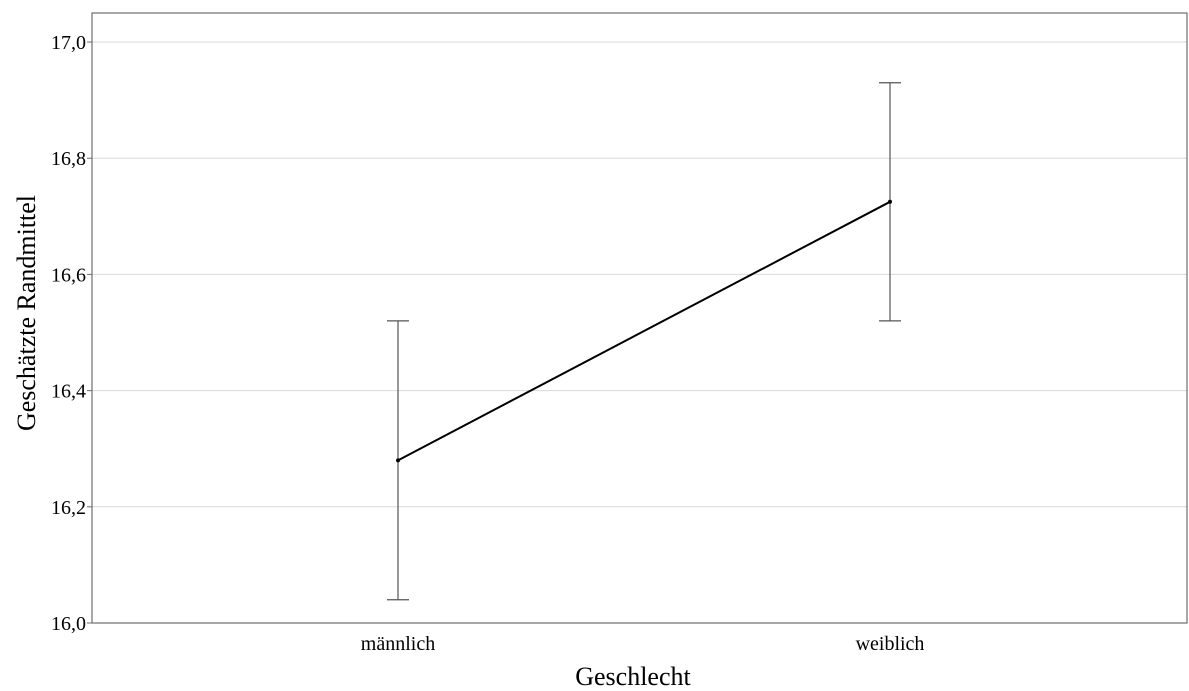  Describe the element at coordinates (68, 508) in the screenshot. I see `y-tick-label: 16,2` at that location.